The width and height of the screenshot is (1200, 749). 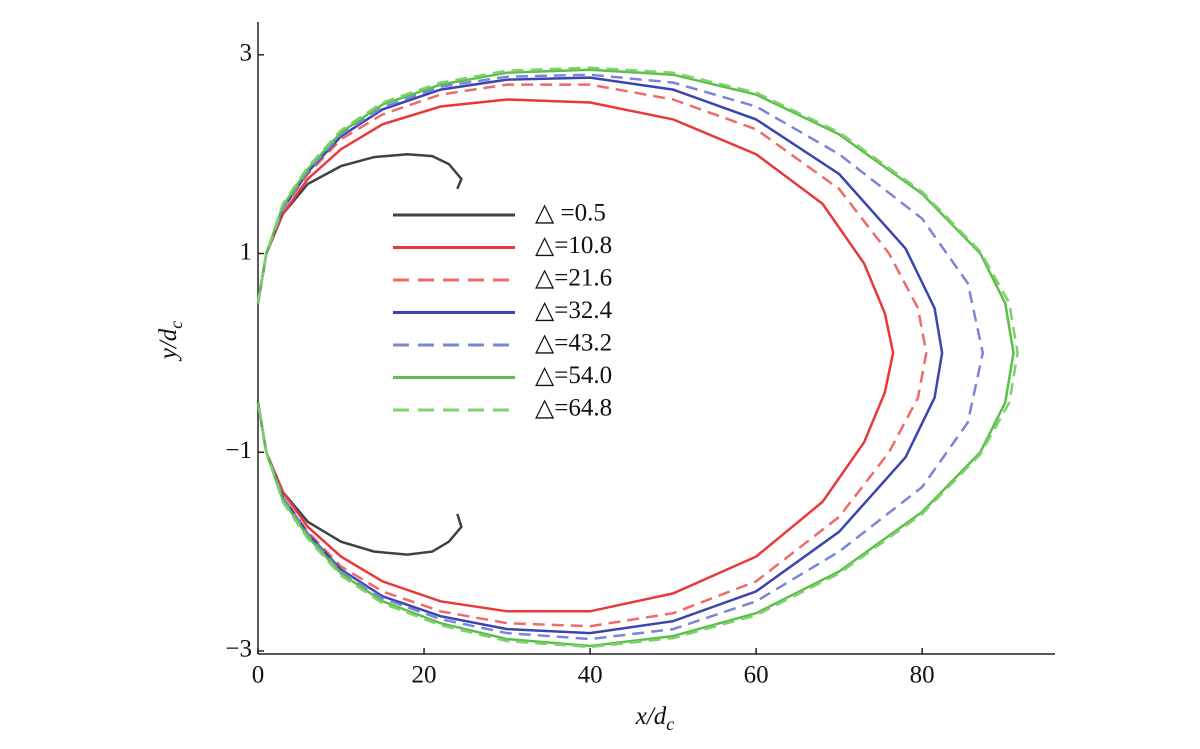 I want to click on y-tick-label: −3, so click(x=238, y=649).